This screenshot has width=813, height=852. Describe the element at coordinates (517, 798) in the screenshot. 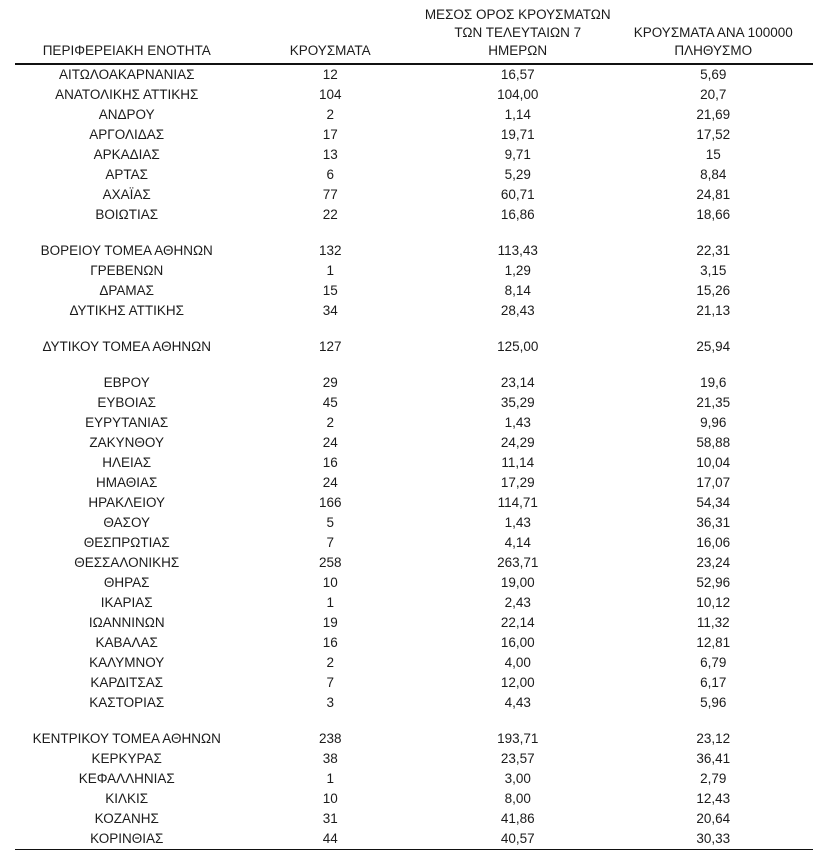

I see `avg7-cell: 8,00` at that location.